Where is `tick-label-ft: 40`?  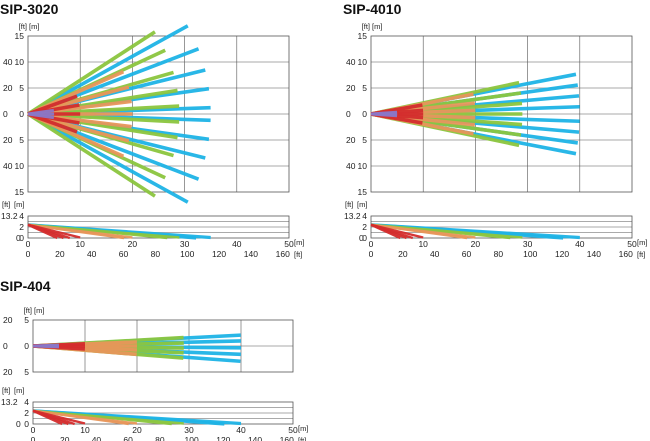 tick-label-ft: 40 is located at coordinates (8, 166).